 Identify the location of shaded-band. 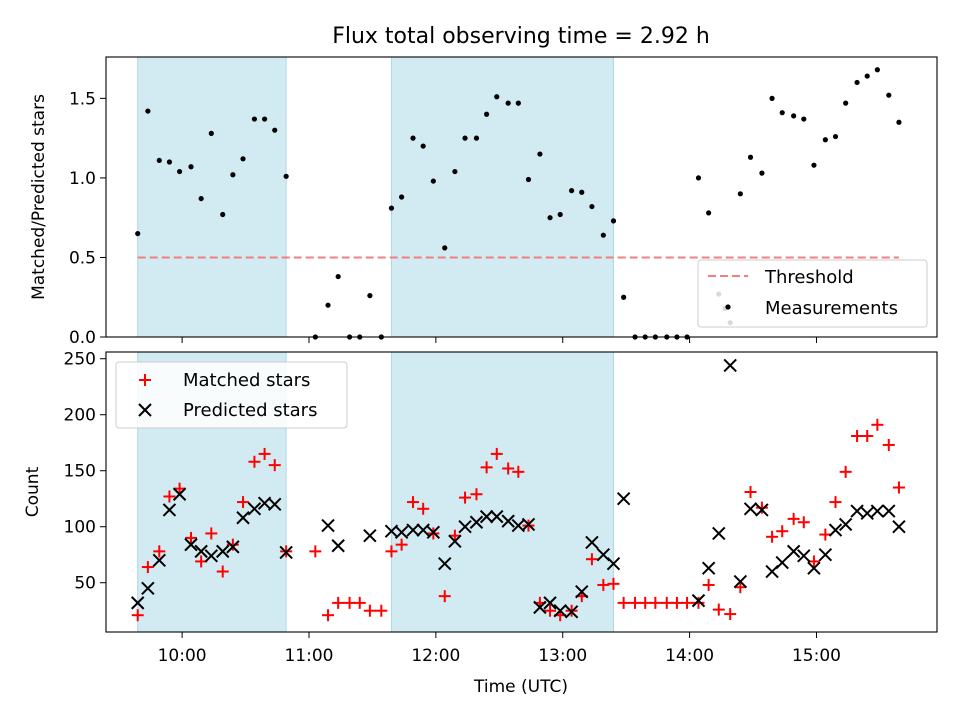
(212, 197).